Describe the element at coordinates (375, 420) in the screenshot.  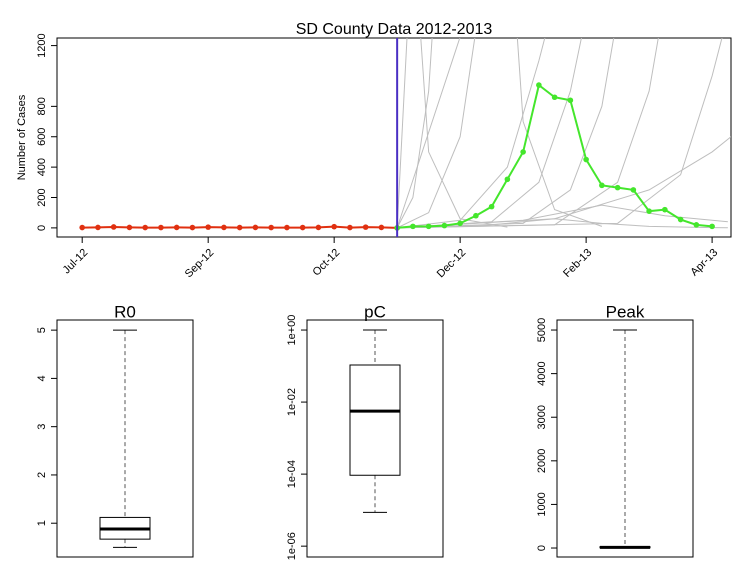
I see `box` at that location.